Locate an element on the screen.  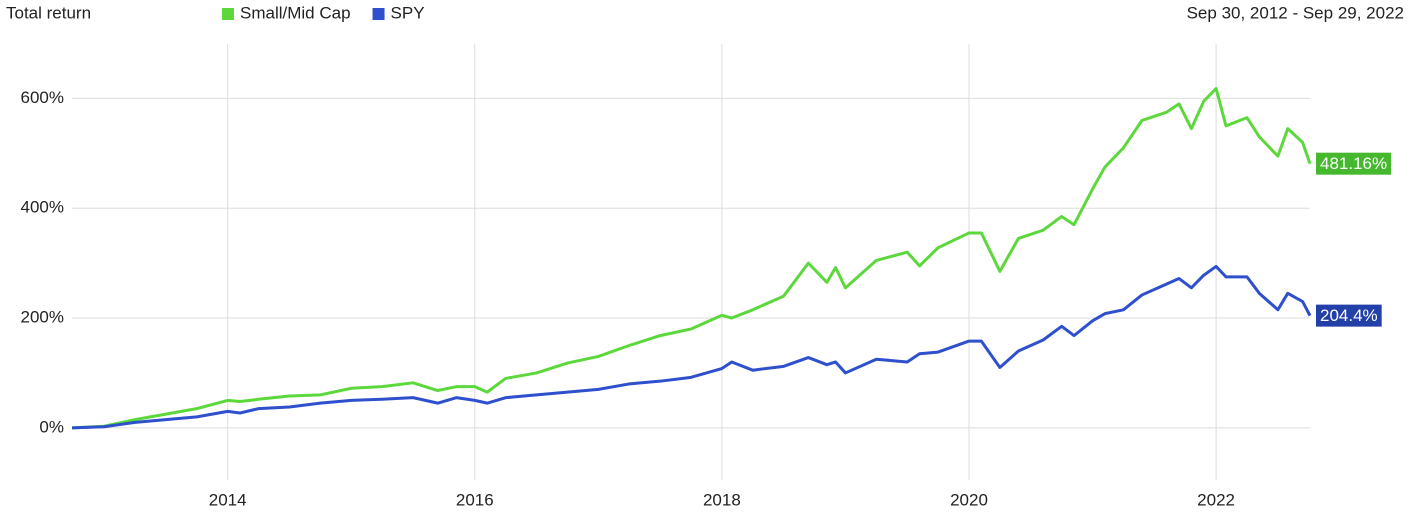
end-label: 481.16% is located at coordinates (1353, 163).